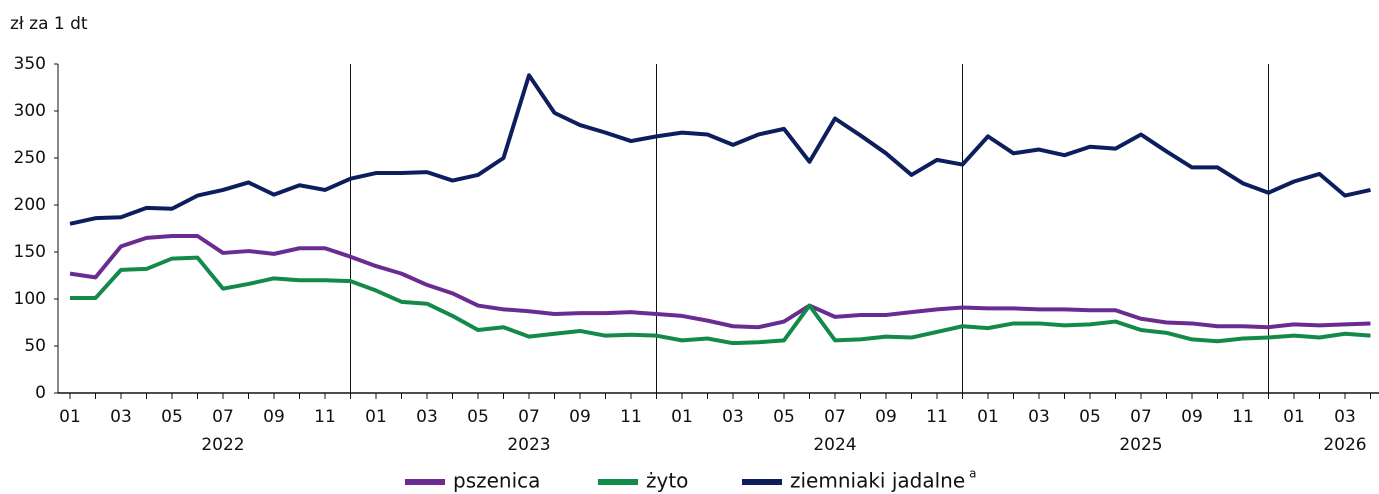 Image resolution: width=1379 pixels, height=494 pixels. I want to click on y-tick-label: 100, so click(30, 299).